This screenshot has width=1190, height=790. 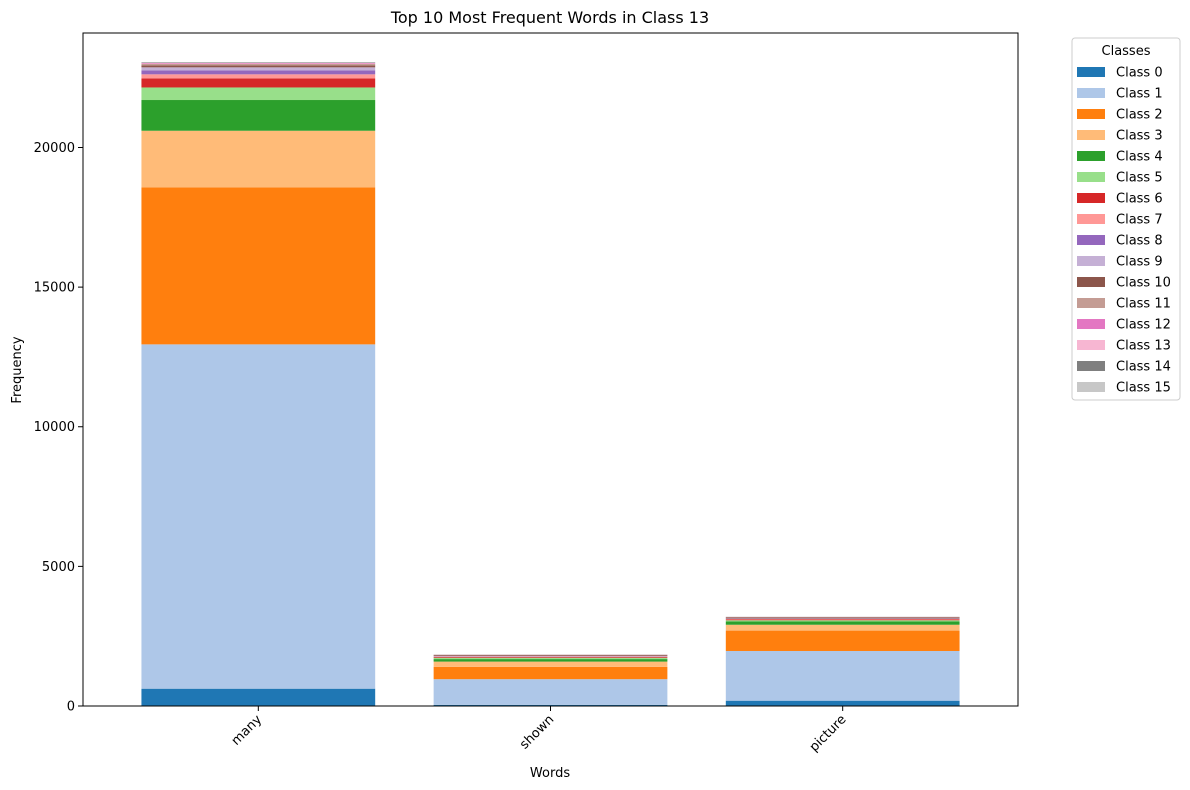 What do you see at coordinates (247, 730) in the screenshot?
I see `x-tick-label-many: many` at bounding box center [247, 730].